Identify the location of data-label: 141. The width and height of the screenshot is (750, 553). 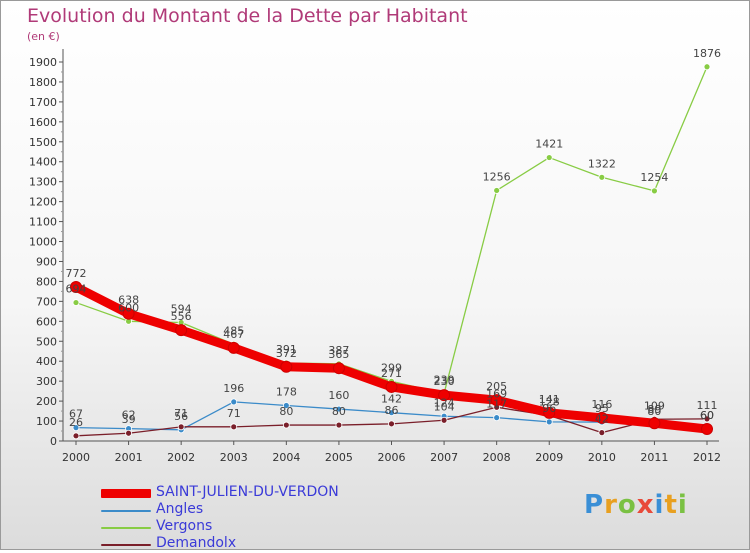
(549, 399).